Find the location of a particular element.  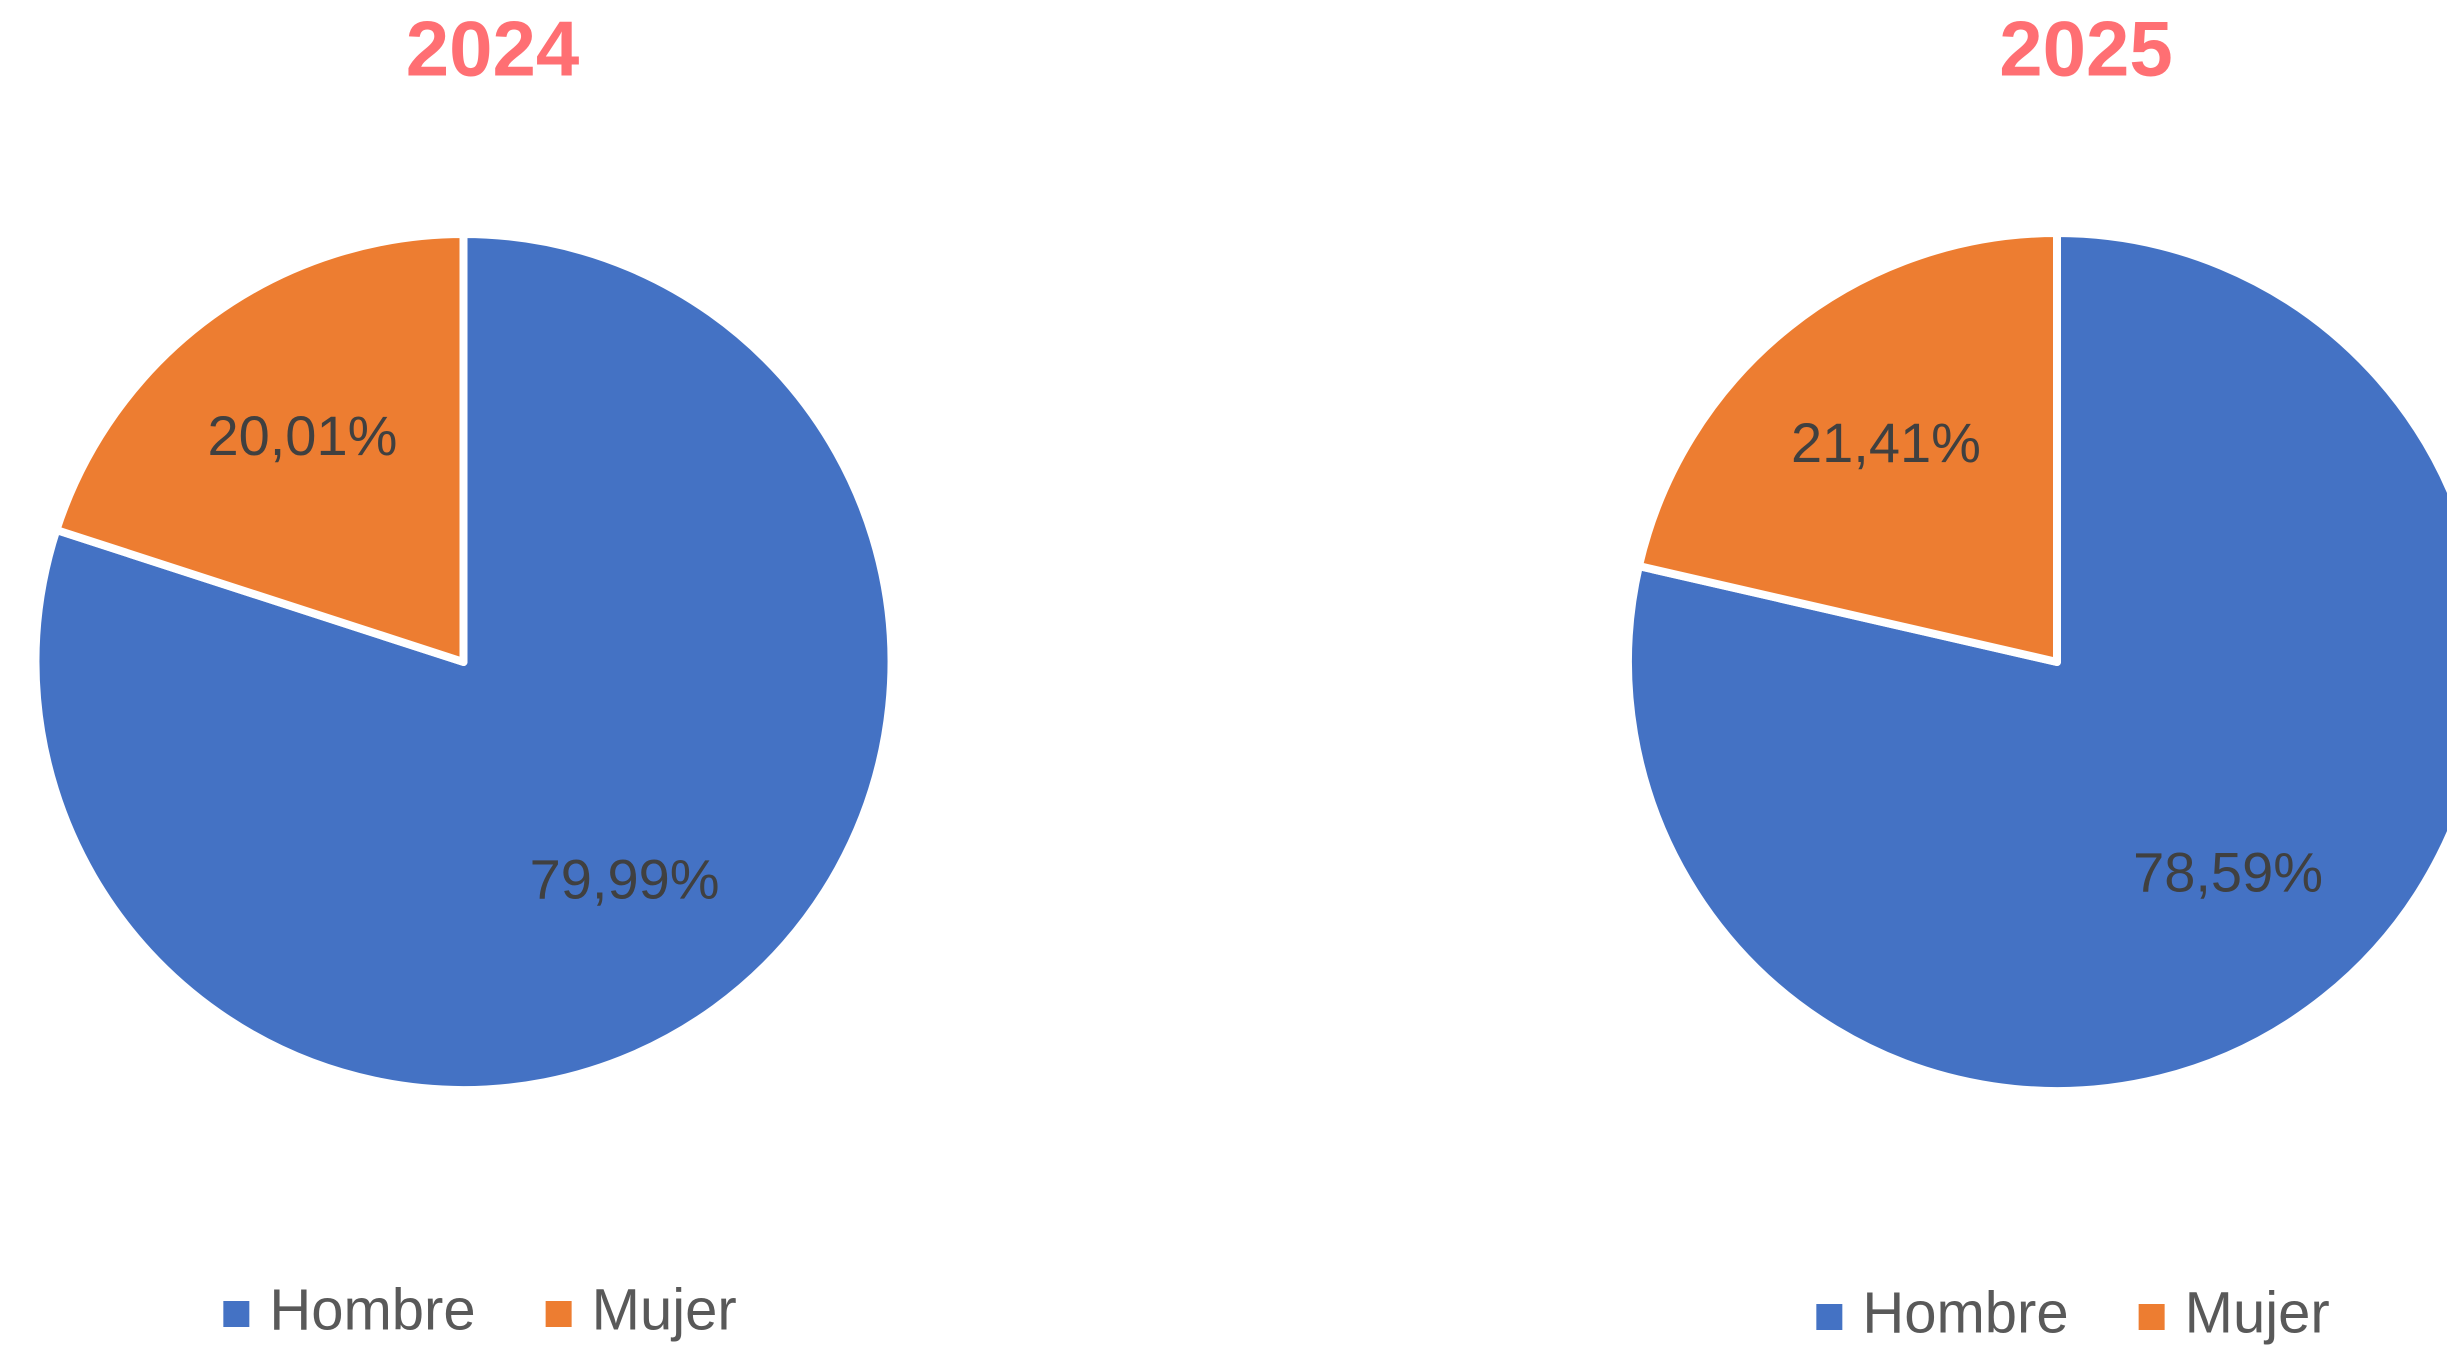

data-label: 78,59% is located at coordinates (2228, 872).